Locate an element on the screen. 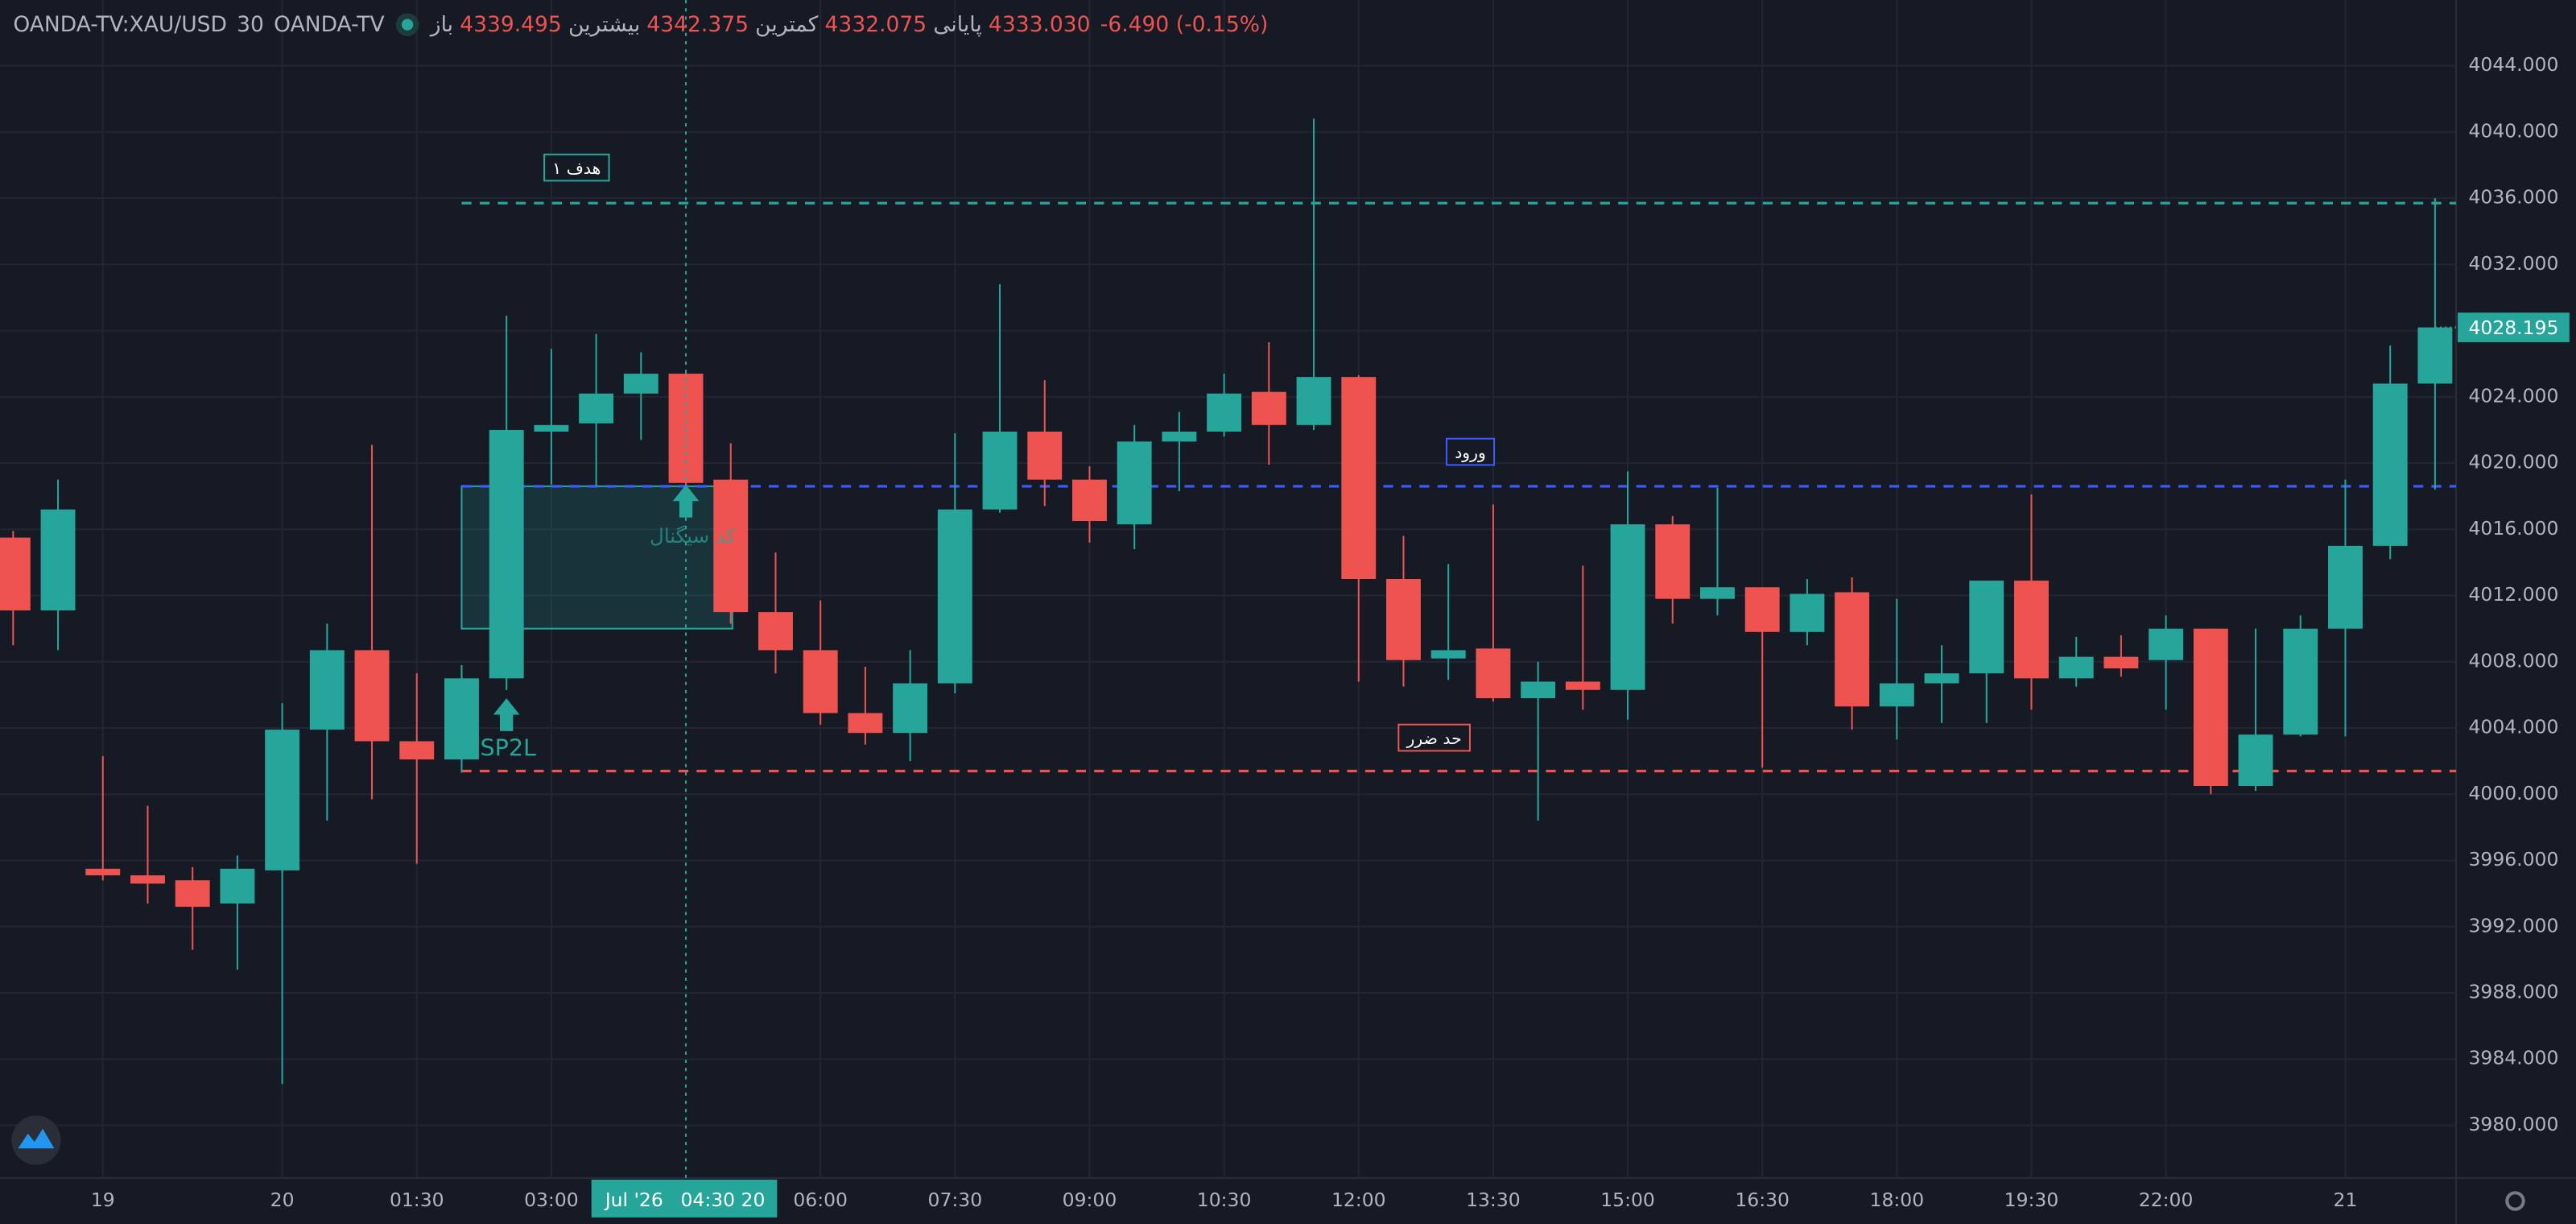  signal-label: SP2L is located at coordinates (509, 747).